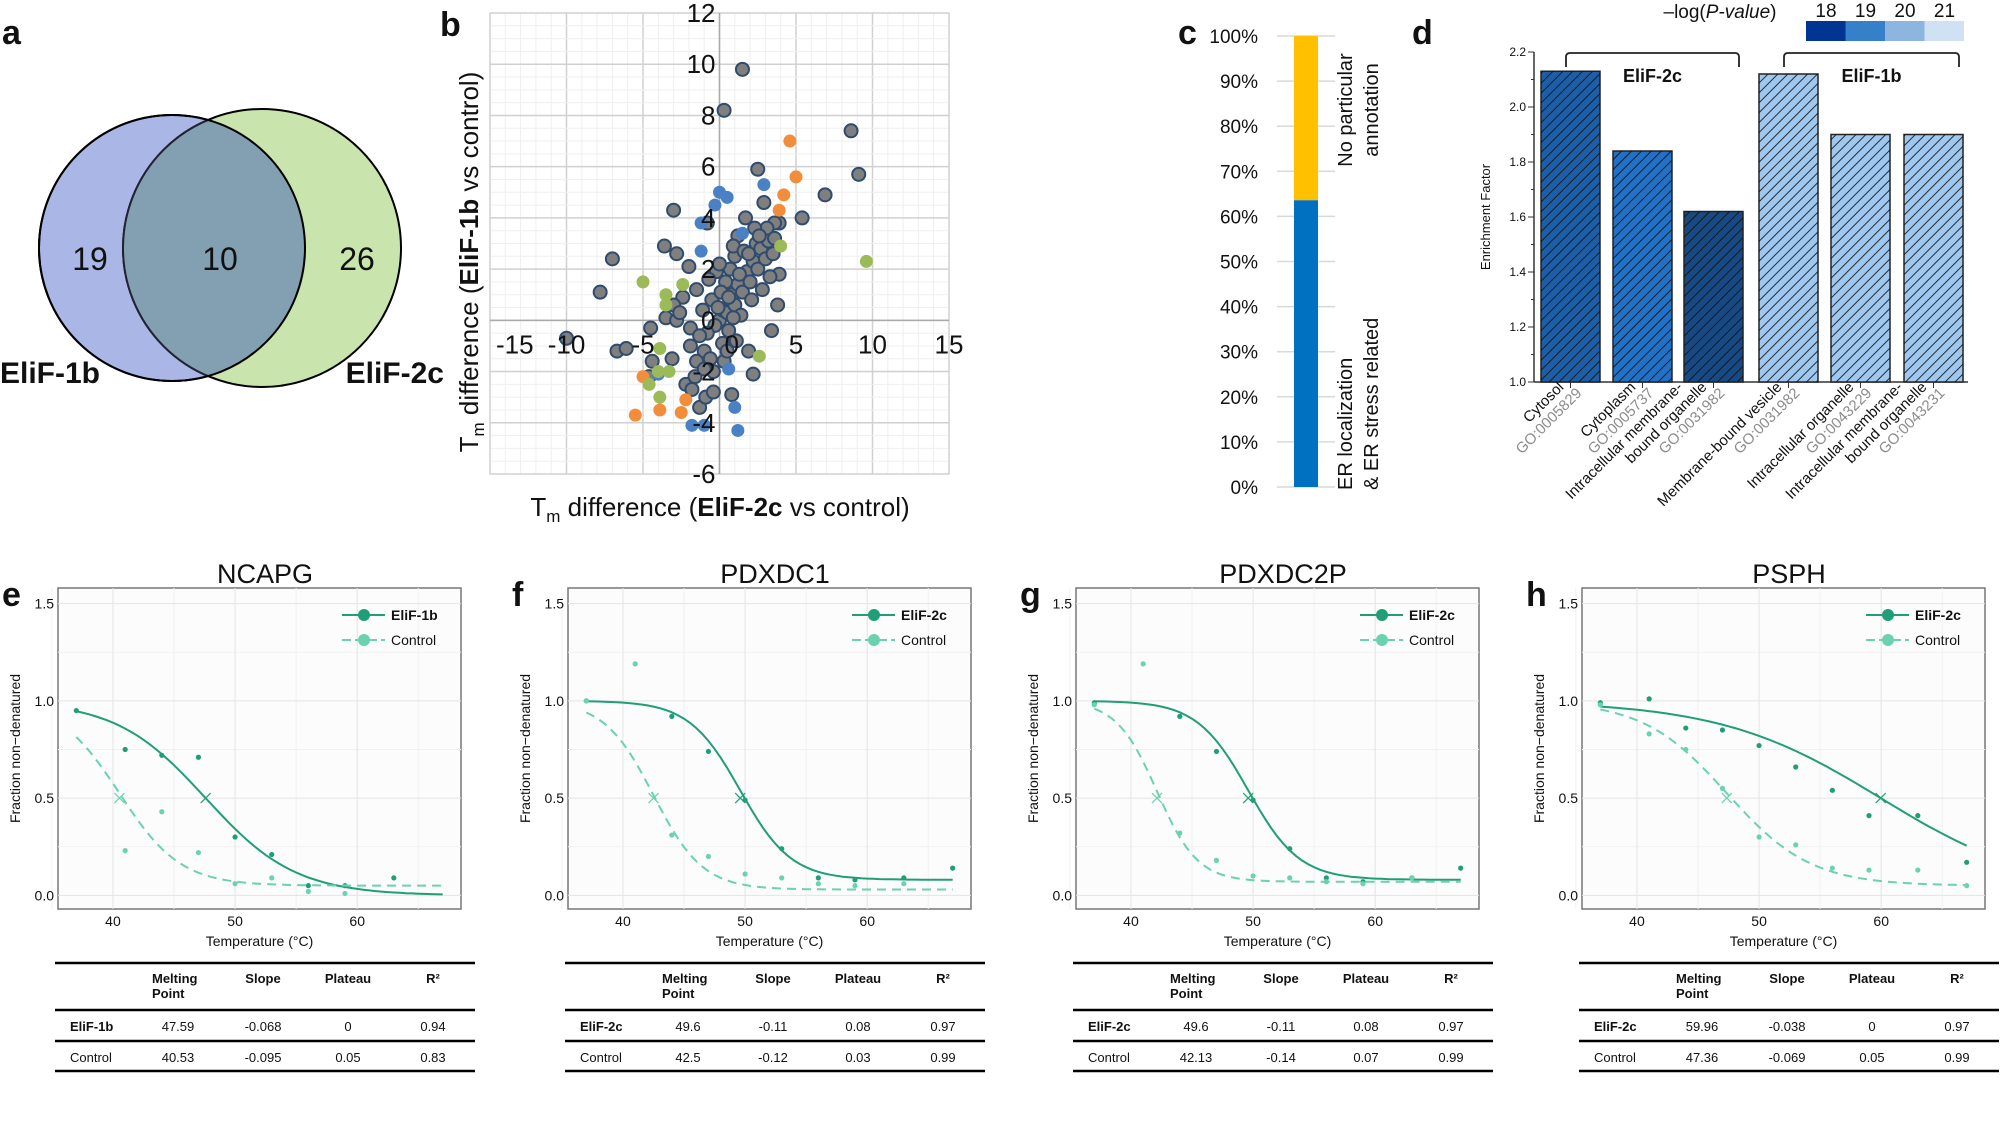  I want to click on panel-label-c: c, so click(1187, 33).